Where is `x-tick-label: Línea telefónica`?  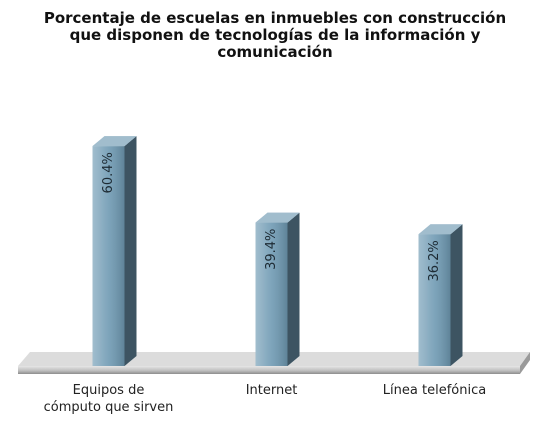 x-tick-label: Línea telefónica is located at coordinates (434, 390).